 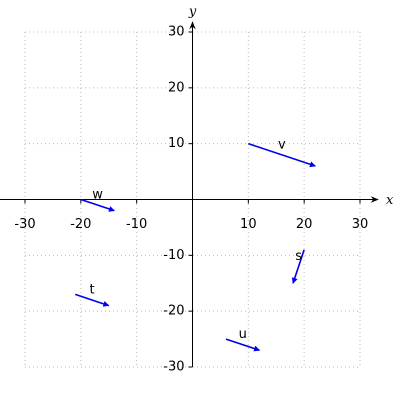 What do you see at coordinates (176, 87) in the screenshot?
I see `y-tick-label: 20` at bounding box center [176, 87].